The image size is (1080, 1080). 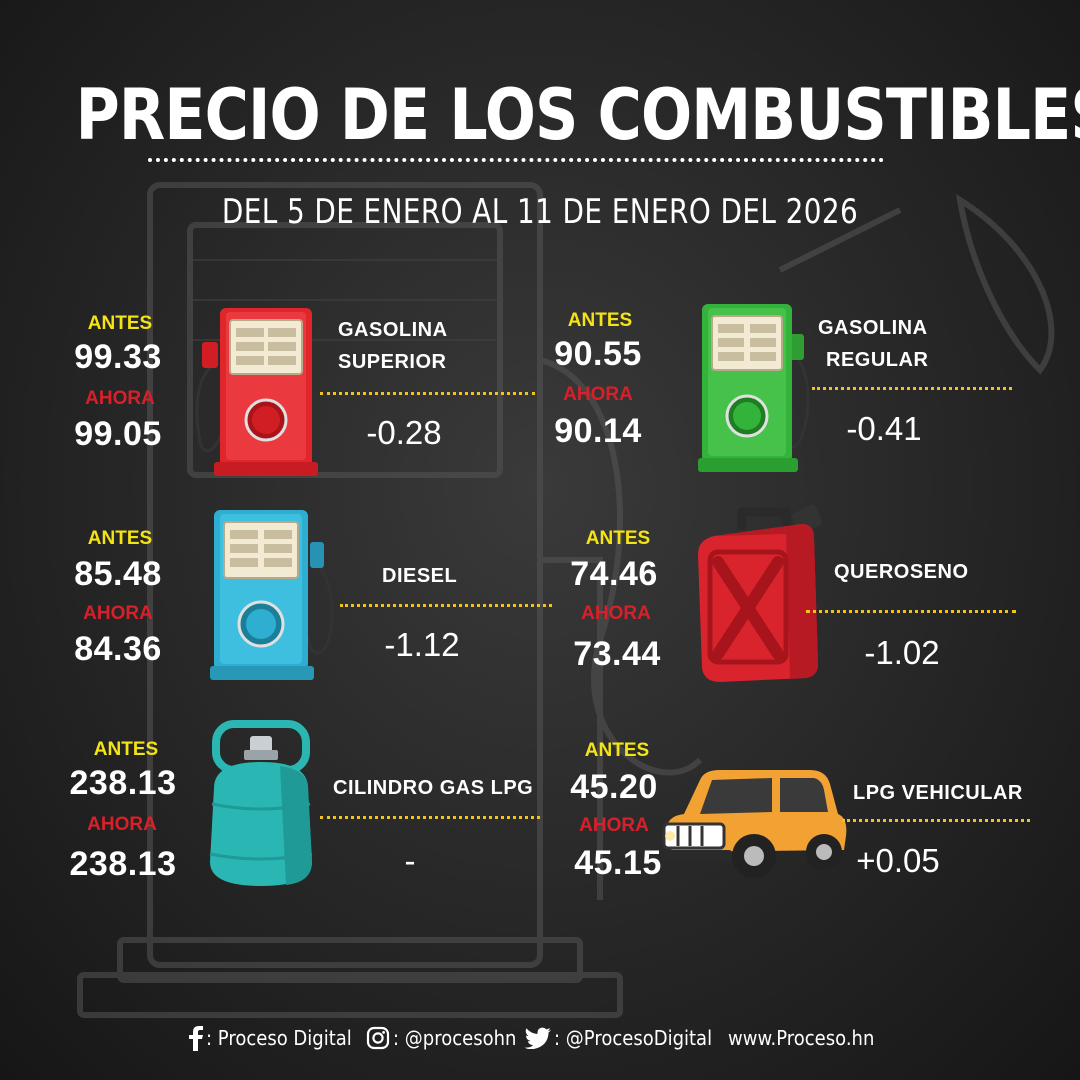 I want to click on red-jerry-can-icon, so click(x=760, y=593).